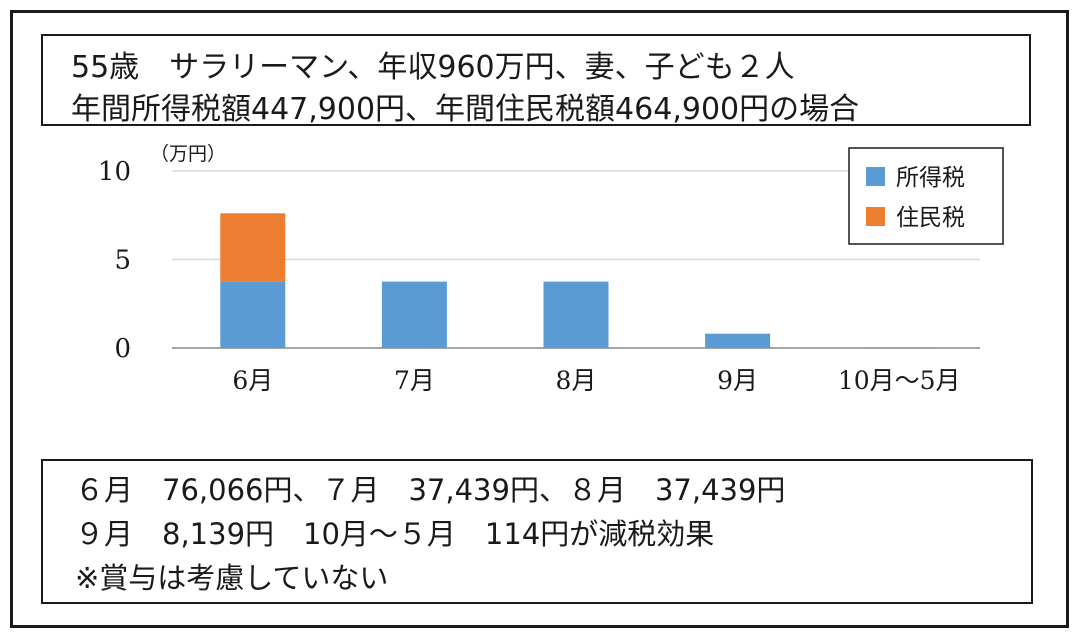 The width and height of the screenshot is (1080, 638). Describe the element at coordinates (430, 490) in the screenshot. I see `note-line-1: ６月 76,066円、７月 37,439円、８月 37,439円` at that location.